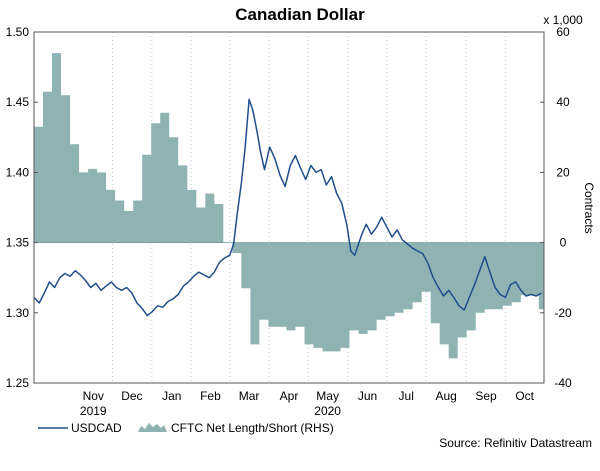 This screenshot has width=600, height=471. I want to click on right-tick-label: 60, so click(563, 32).